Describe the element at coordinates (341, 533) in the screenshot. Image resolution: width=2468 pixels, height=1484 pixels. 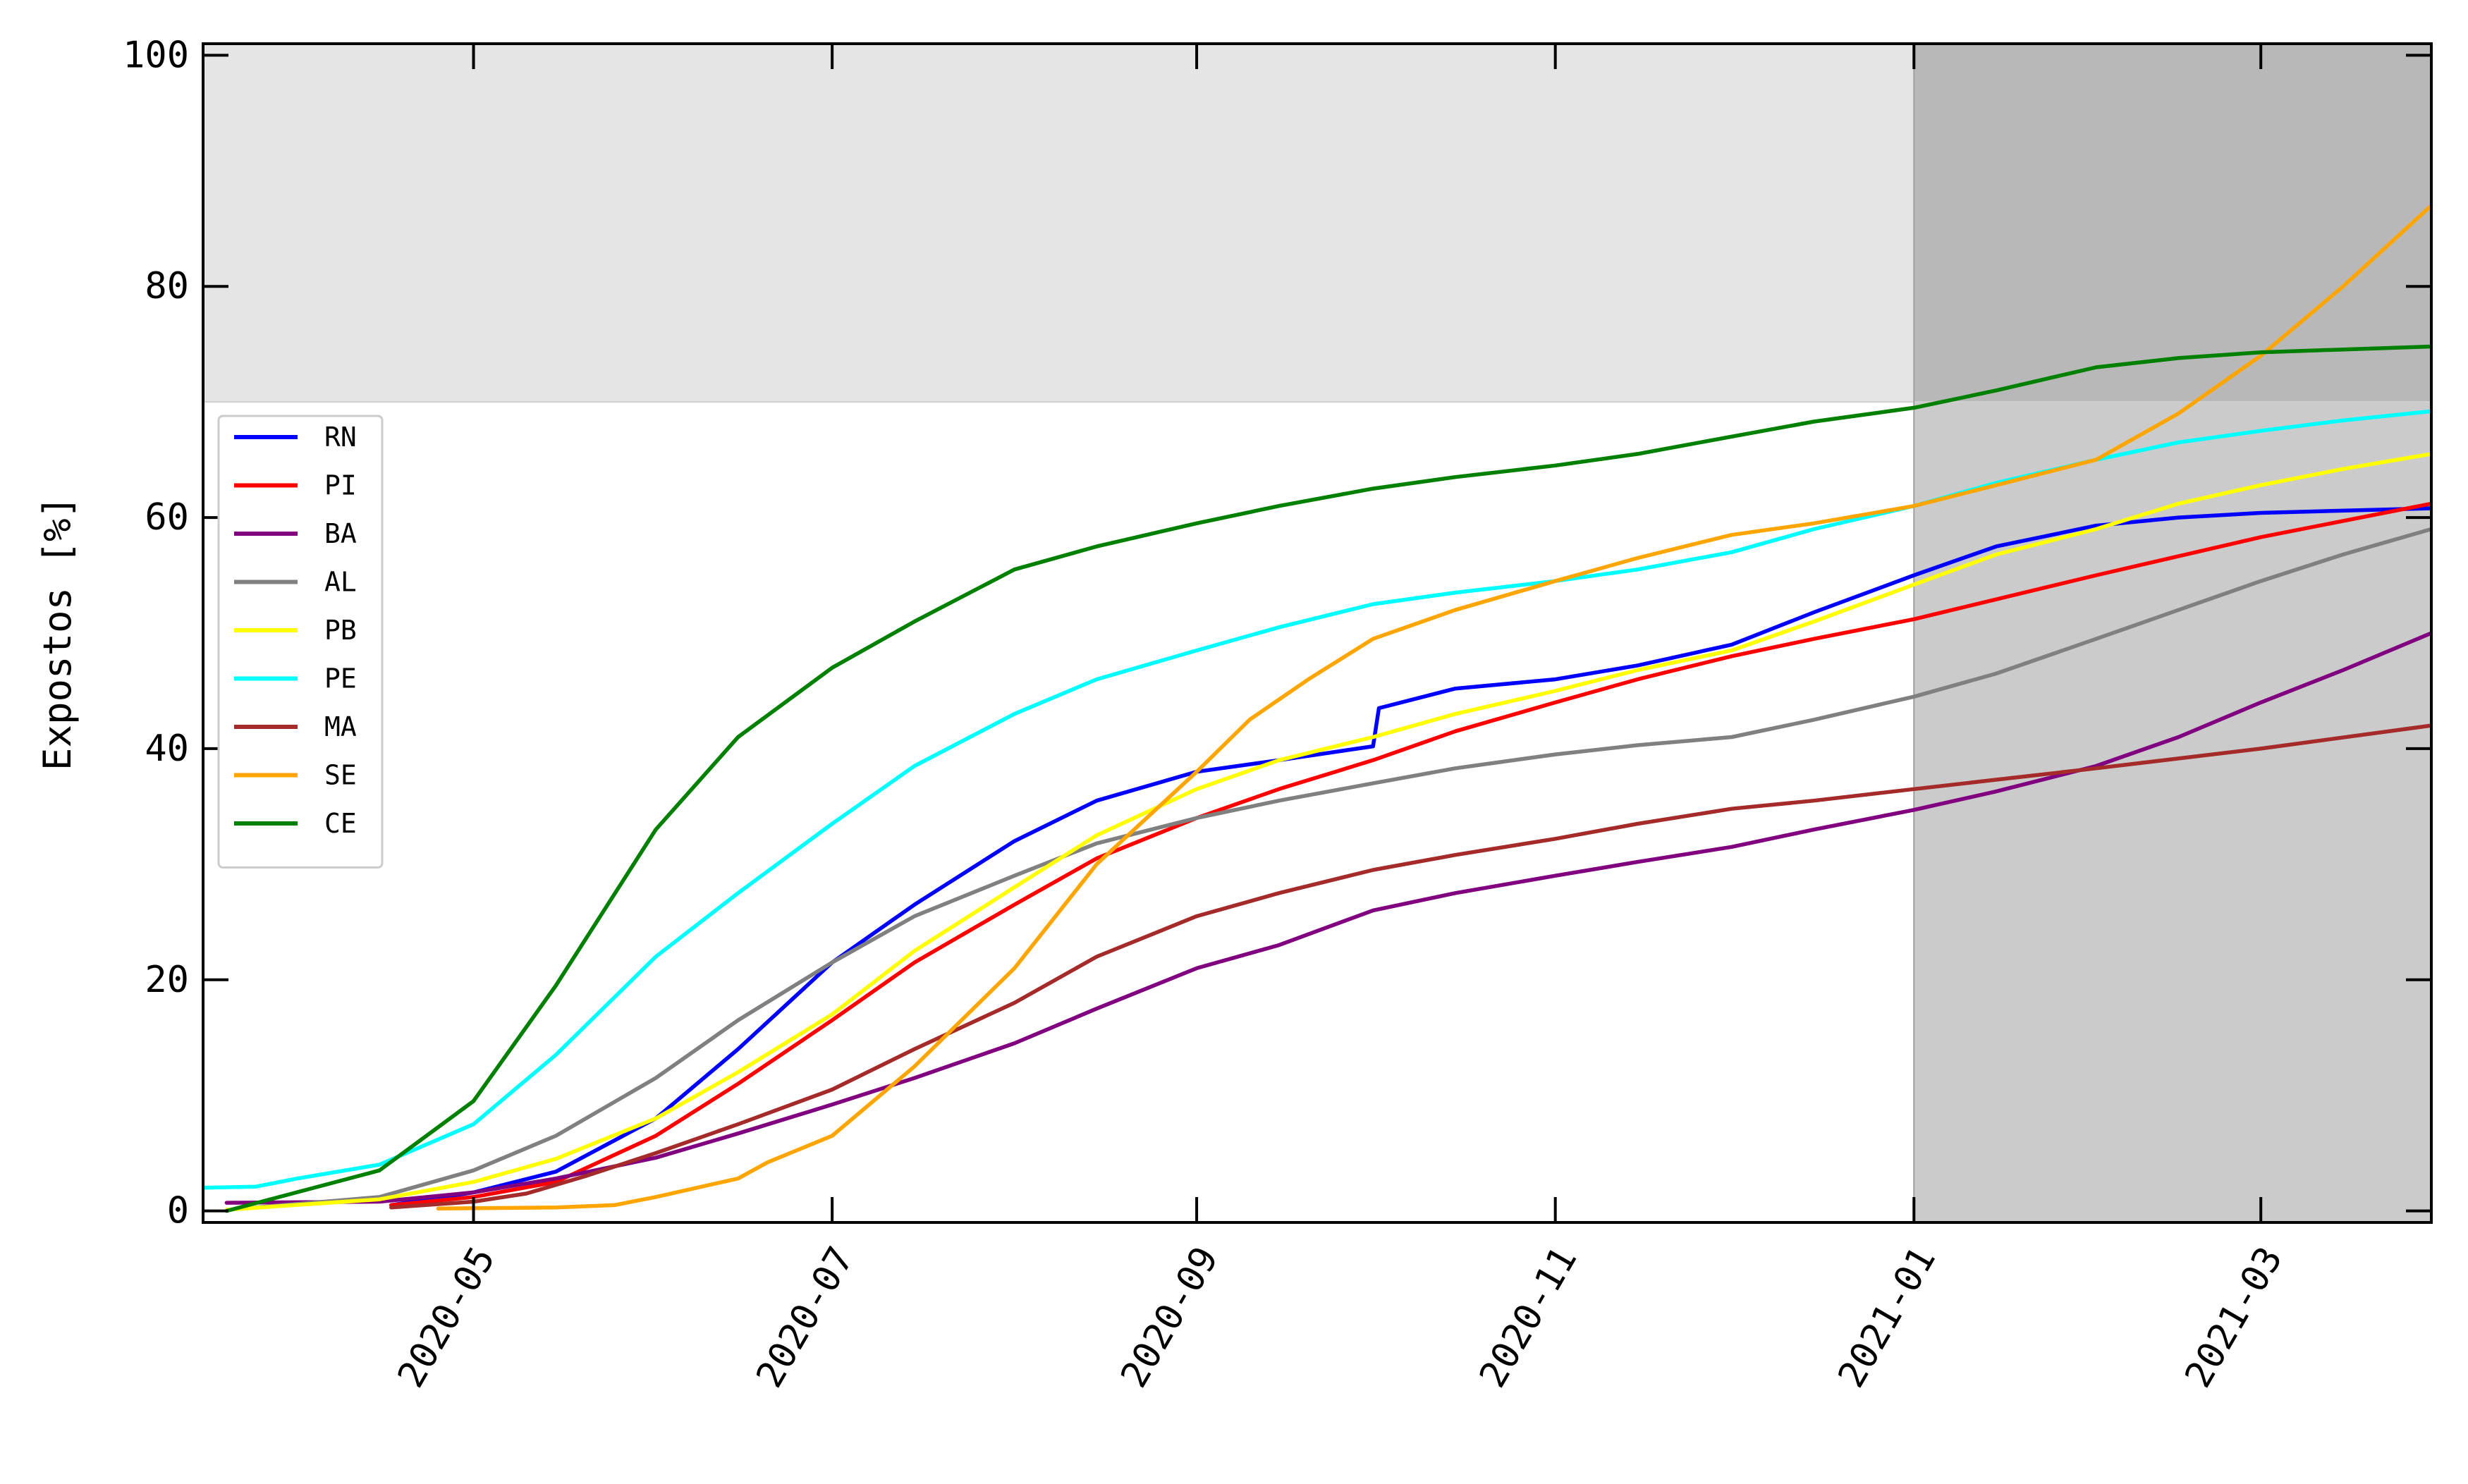
I see `legend-label-ba: BA` at that location.